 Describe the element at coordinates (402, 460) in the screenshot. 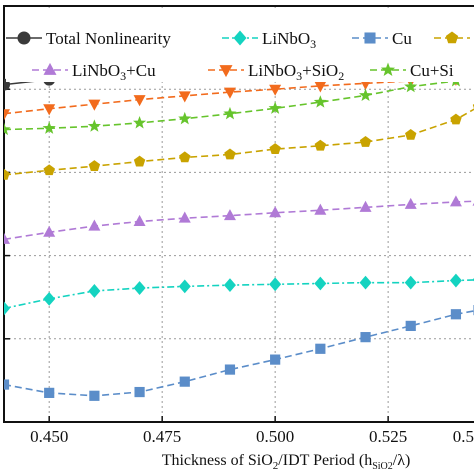

I see `x-axis-label-end: /λ)` at that location.